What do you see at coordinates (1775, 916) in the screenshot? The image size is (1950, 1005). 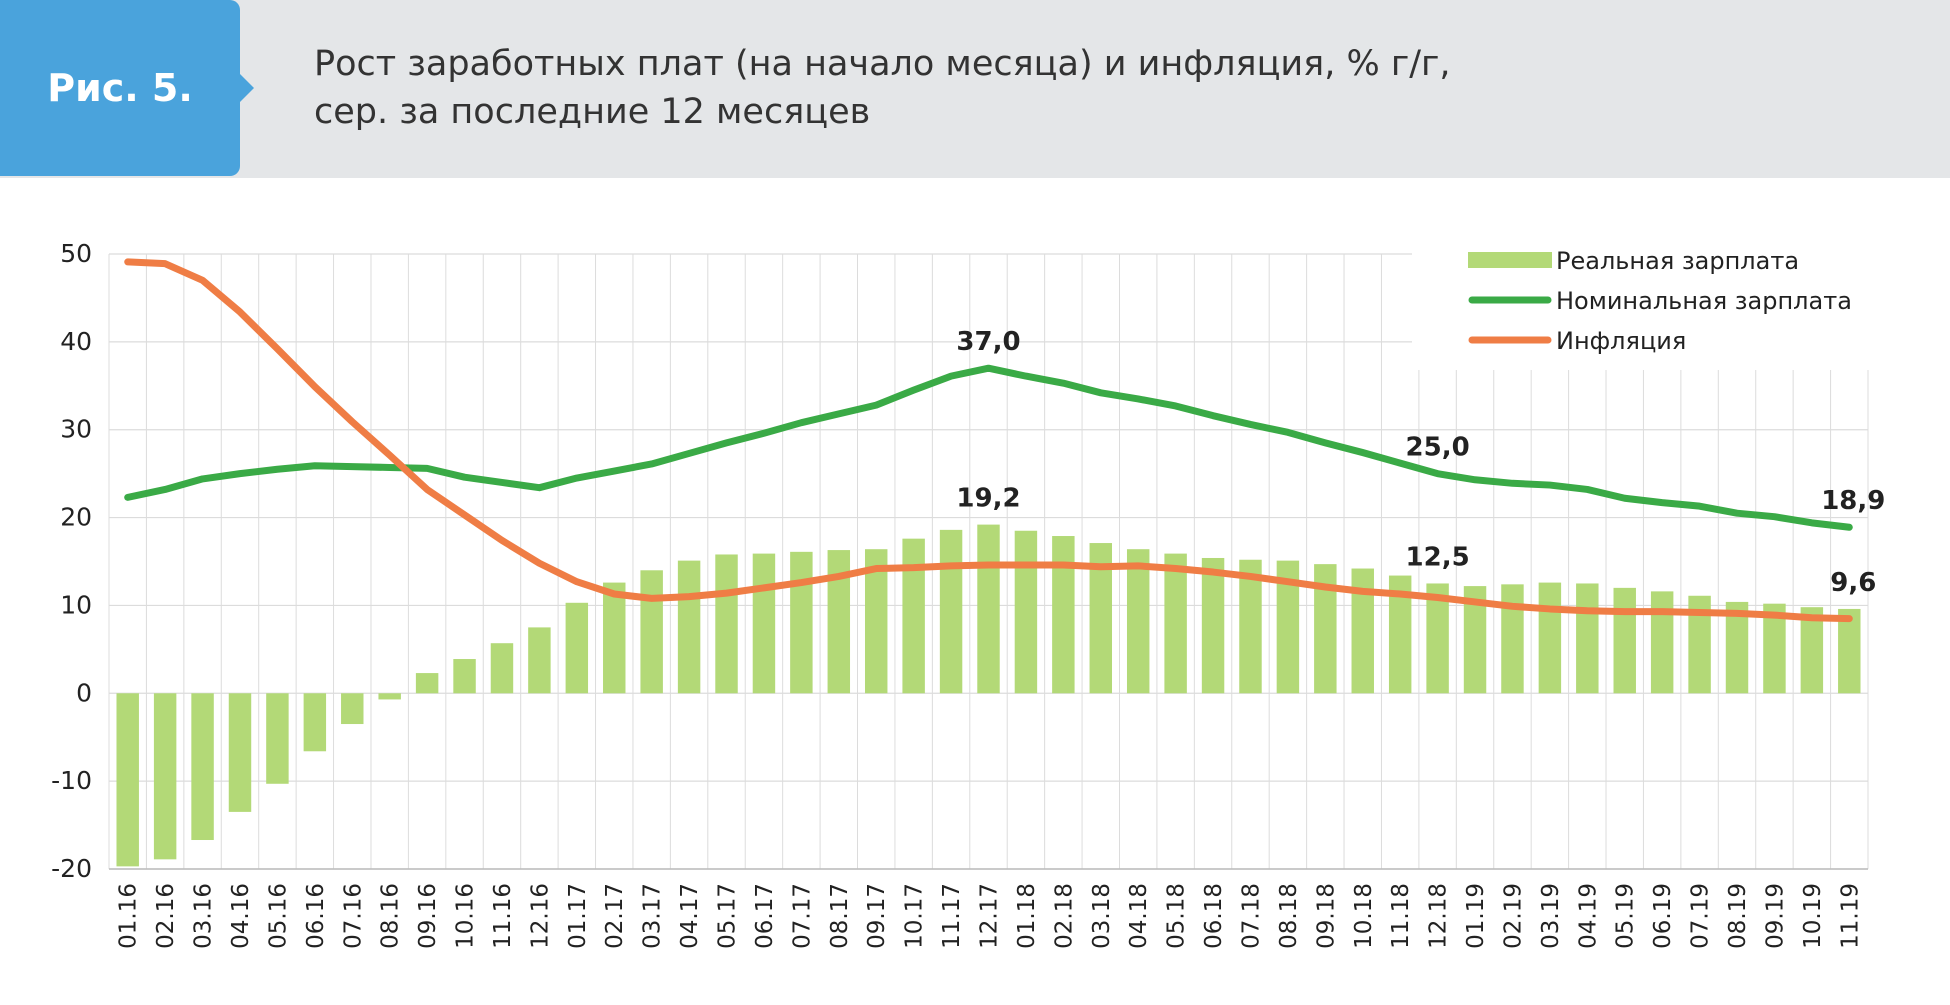 I see `x-tick-label: 09.19` at bounding box center [1775, 916].